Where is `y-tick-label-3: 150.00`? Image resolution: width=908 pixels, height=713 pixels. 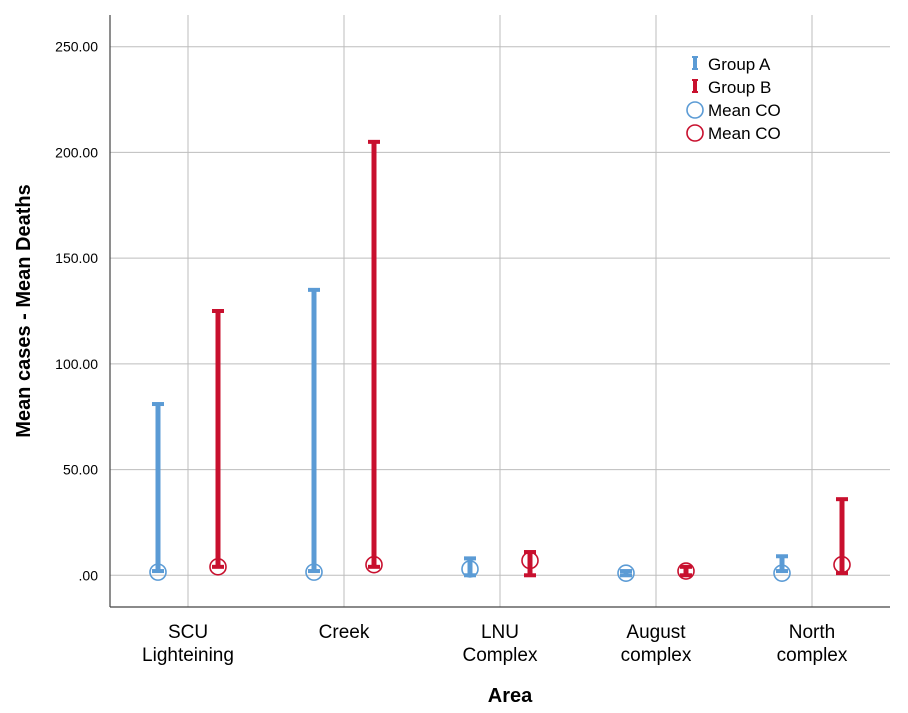 y-tick-label-3: 150.00 is located at coordinates (76, 258).